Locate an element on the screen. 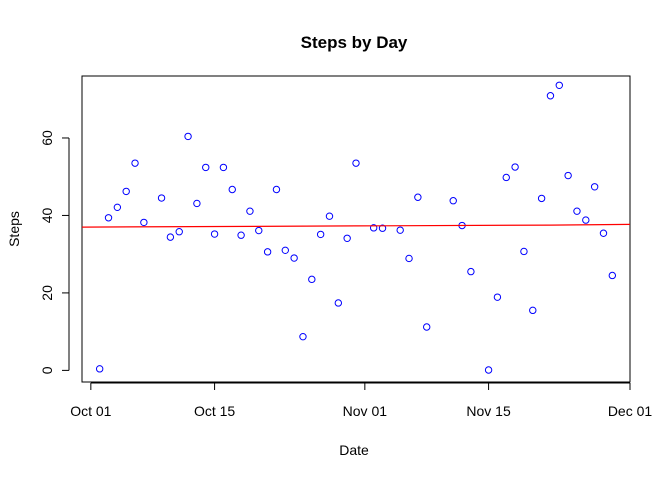 The image size is (672, 480). x-tick-label: Nov 01 is located at coordinates (365, 411).